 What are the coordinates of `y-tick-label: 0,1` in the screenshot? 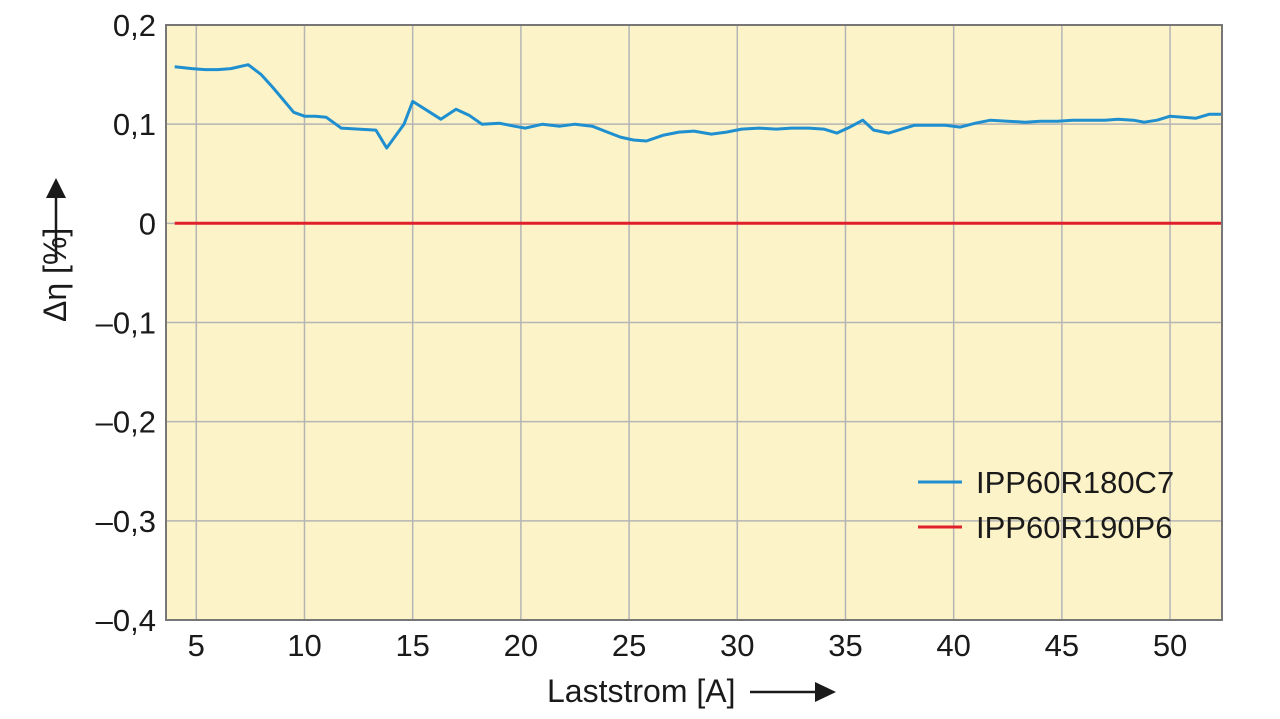 It's located at (134, 124).